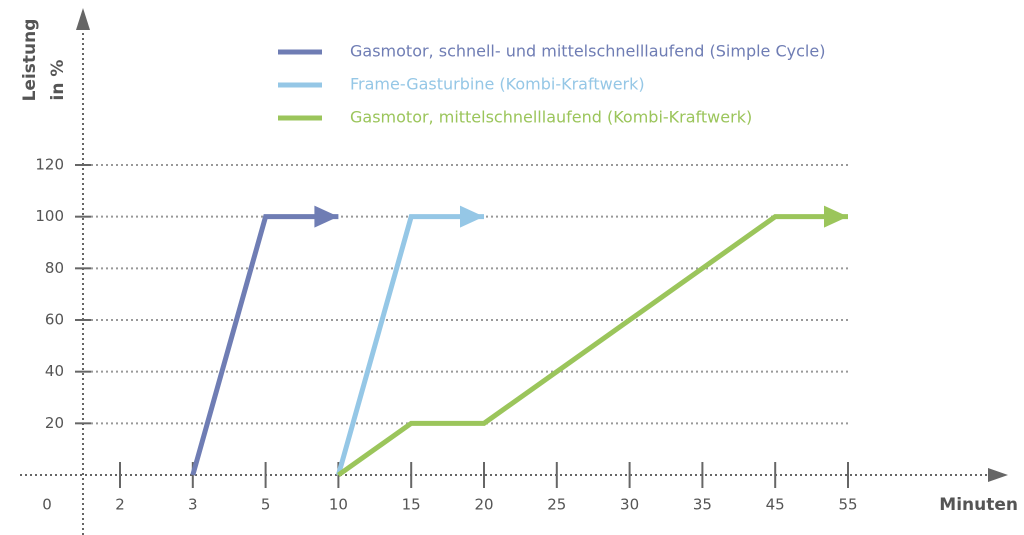  I want to click on x-tick-label: 35, so click(702, 505).